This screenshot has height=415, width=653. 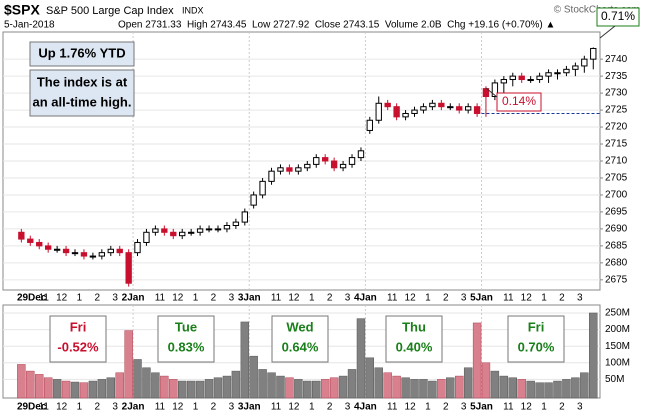 What do you see at coordinates (300, 346) in the screenshot?
I see `day-change: 0.64%` at bounding box center [300, 346].